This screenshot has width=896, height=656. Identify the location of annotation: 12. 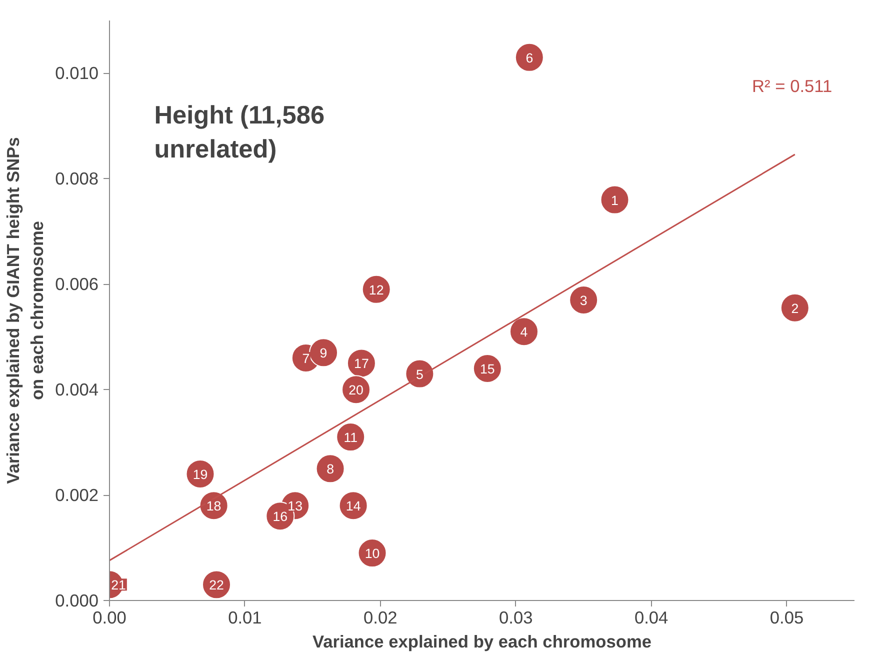
(376, 290).